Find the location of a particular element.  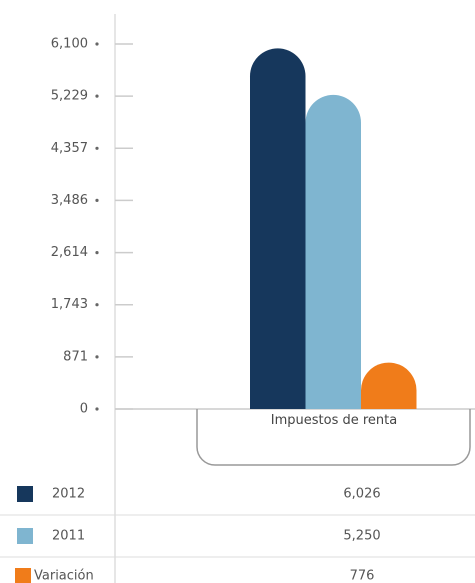

y-tick-label: 3,486 is located at coordinates (69, 200).